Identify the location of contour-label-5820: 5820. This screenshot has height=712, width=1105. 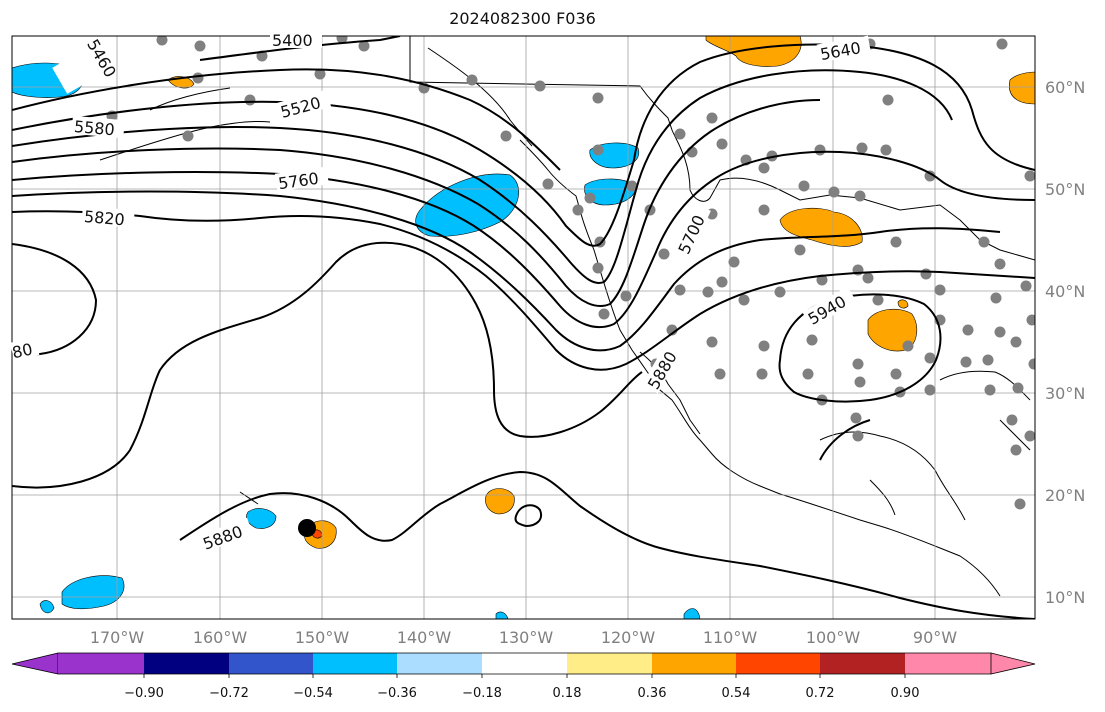
(104, 218).